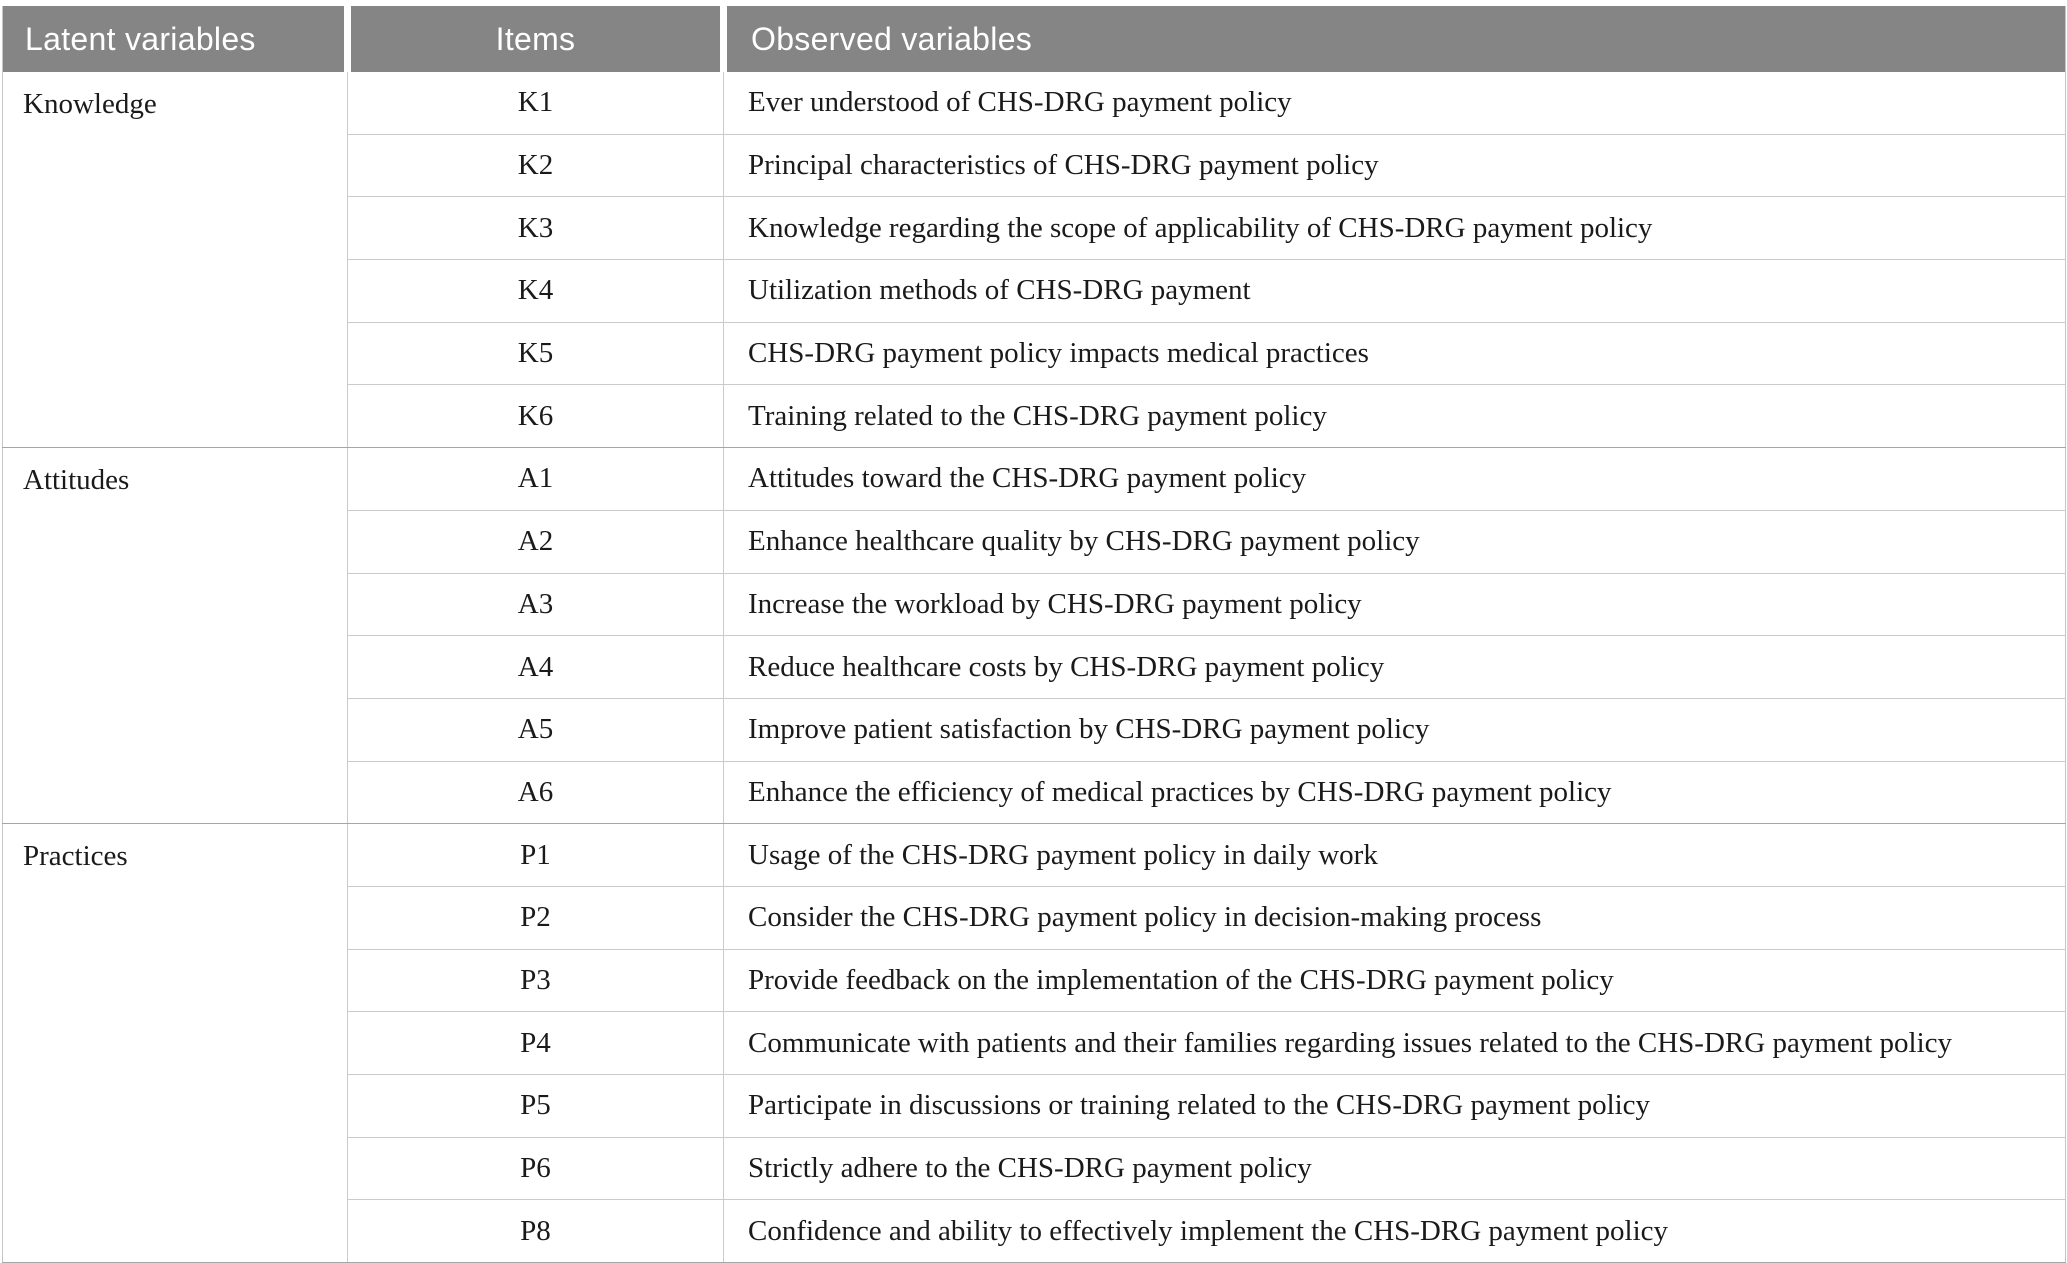  What do you see at coordinates (1393, 39) in the screenshot?
I see `column-header-observed-variables: Observed variables` at bounding box center [1393, 39].